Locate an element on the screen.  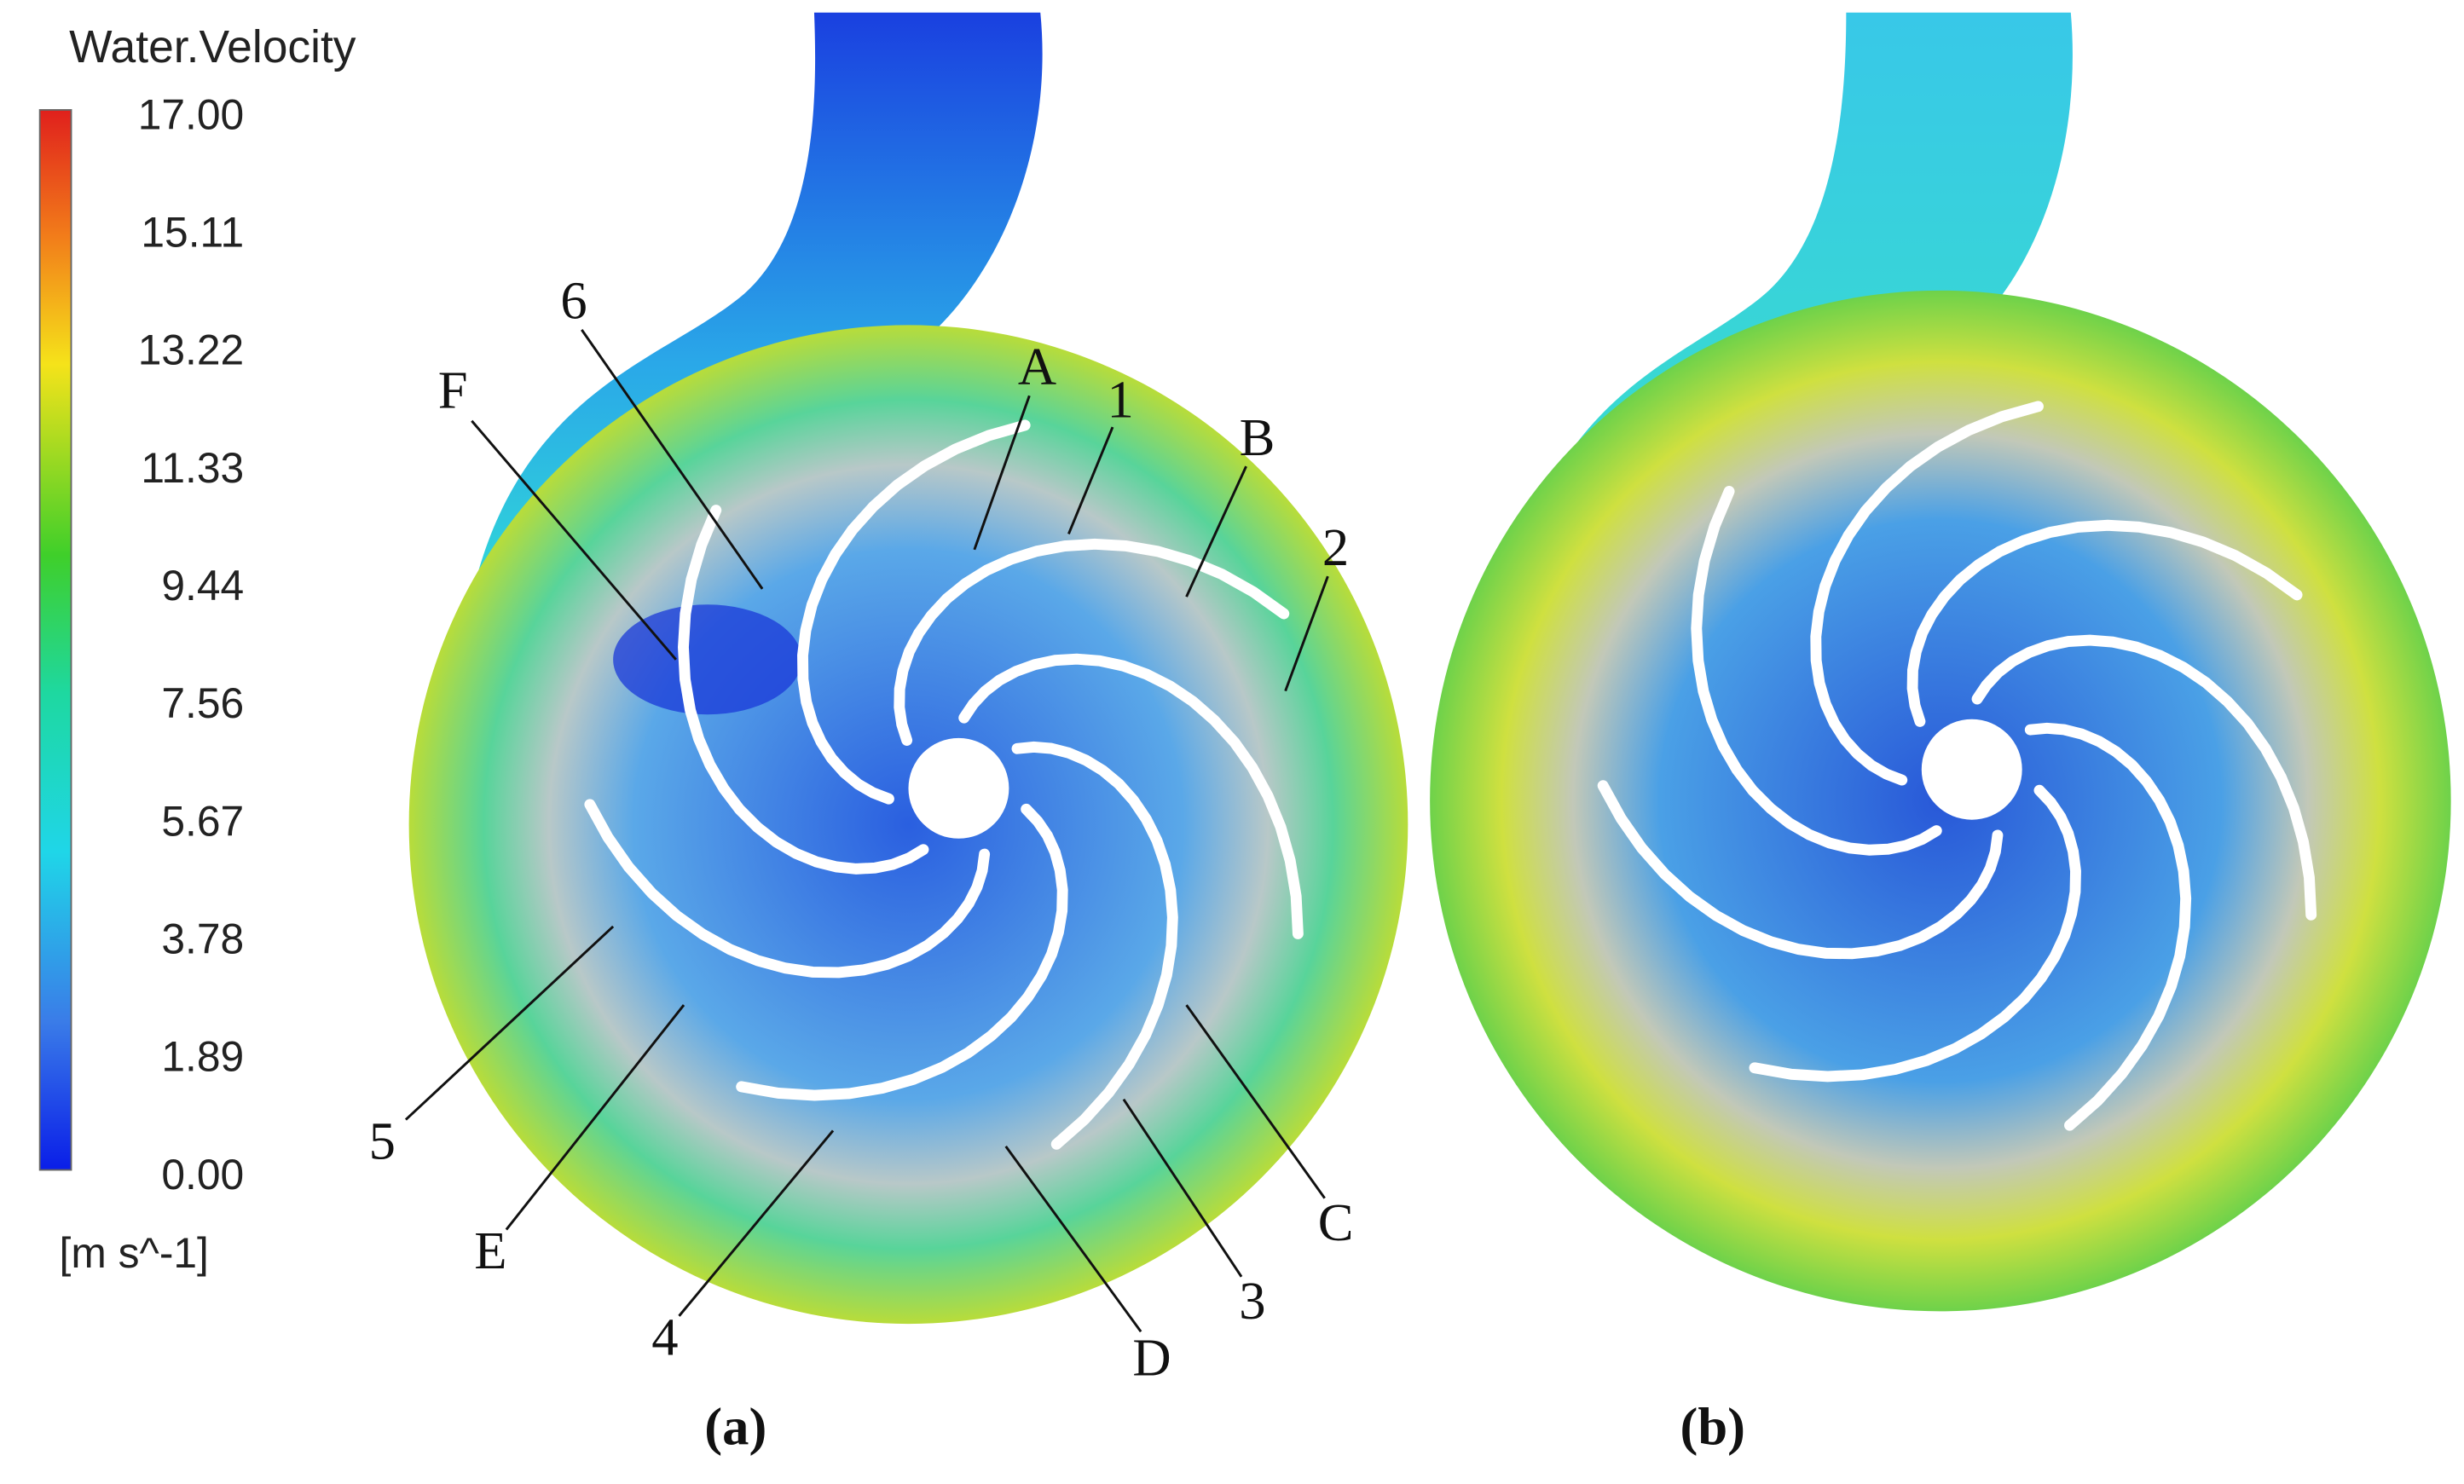
label: 3 is located at coordinates (1252, 1301).